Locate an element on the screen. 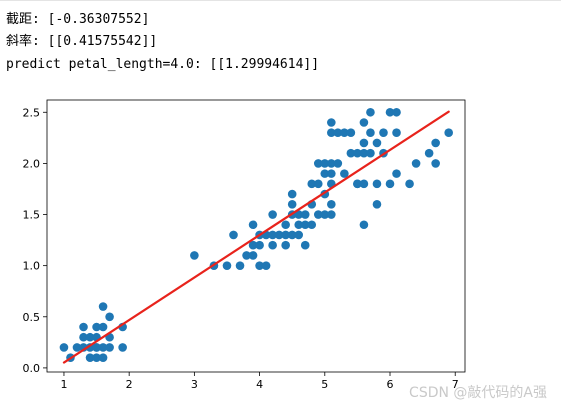  x-axis-ticks: 1 2 3 4 5 6 7 is located at coordinates (259, 381).